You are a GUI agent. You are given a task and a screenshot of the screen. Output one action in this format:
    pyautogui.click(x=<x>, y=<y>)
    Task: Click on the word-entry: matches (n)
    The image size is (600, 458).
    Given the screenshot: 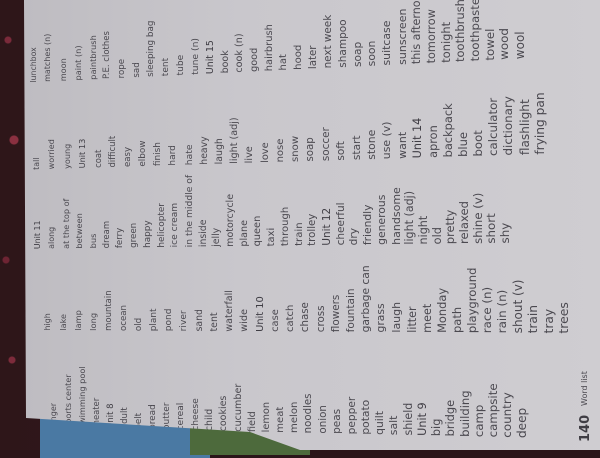 What is the action you would take?
    pyautogui.click(x=48, y=57)
    